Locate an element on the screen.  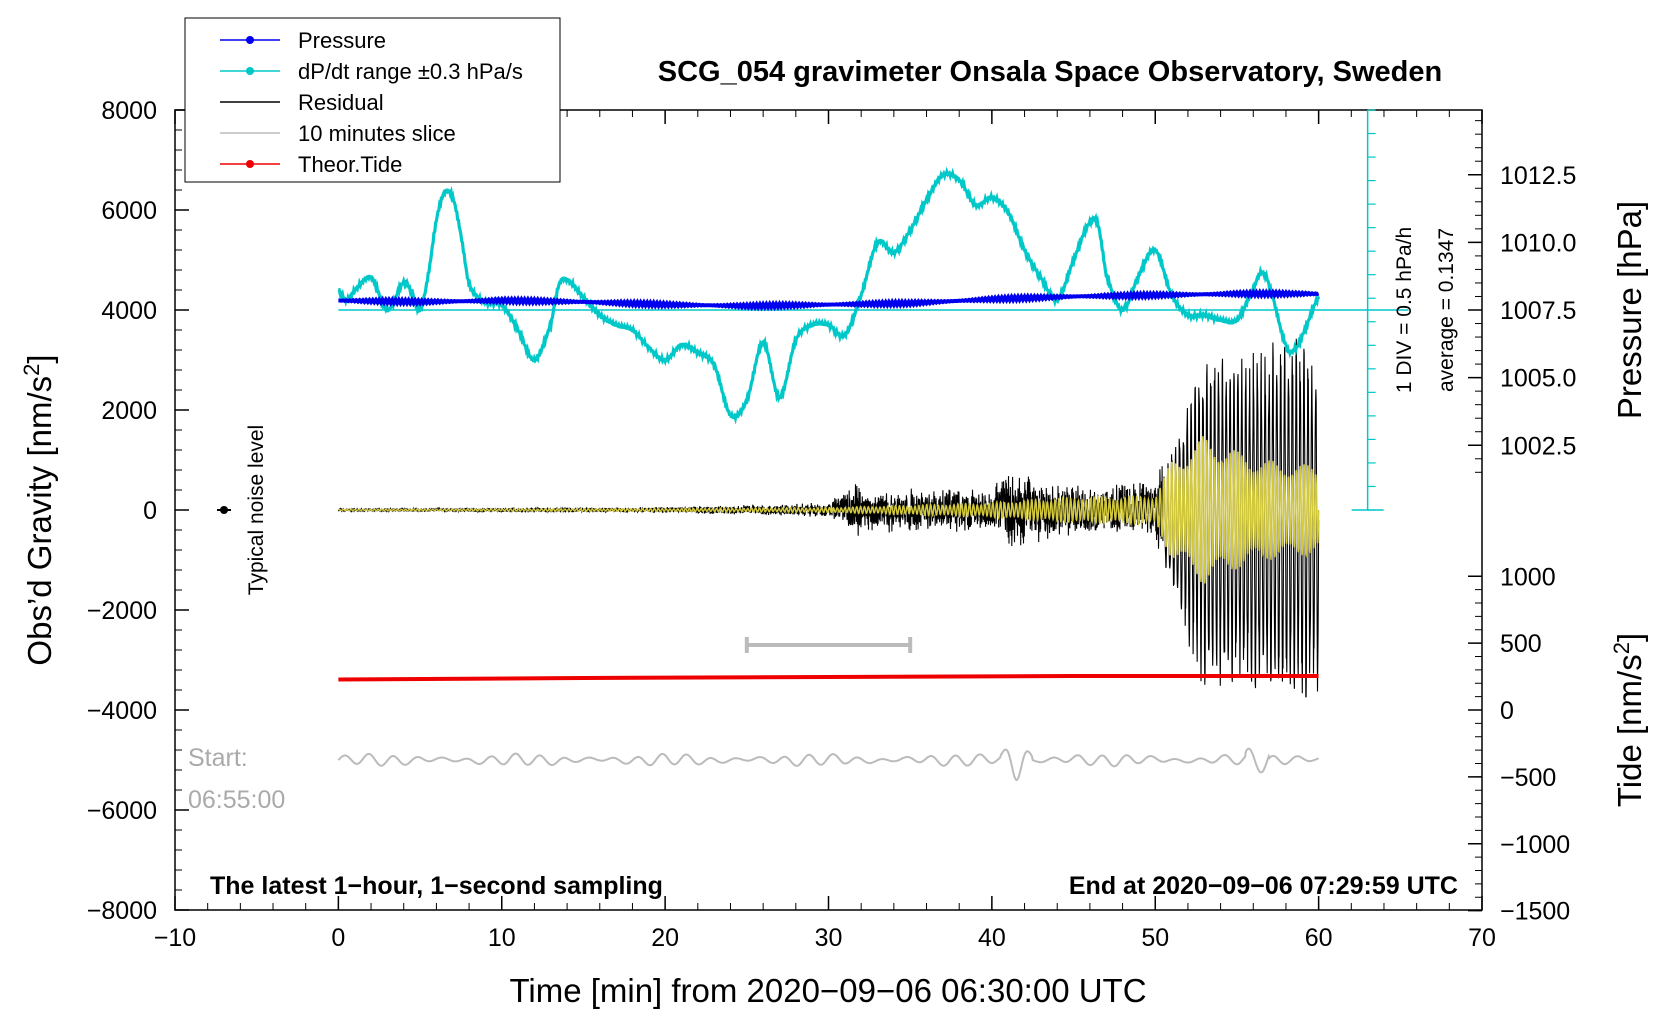
x-tick-label: 40 is located at coordinates (992, 938).